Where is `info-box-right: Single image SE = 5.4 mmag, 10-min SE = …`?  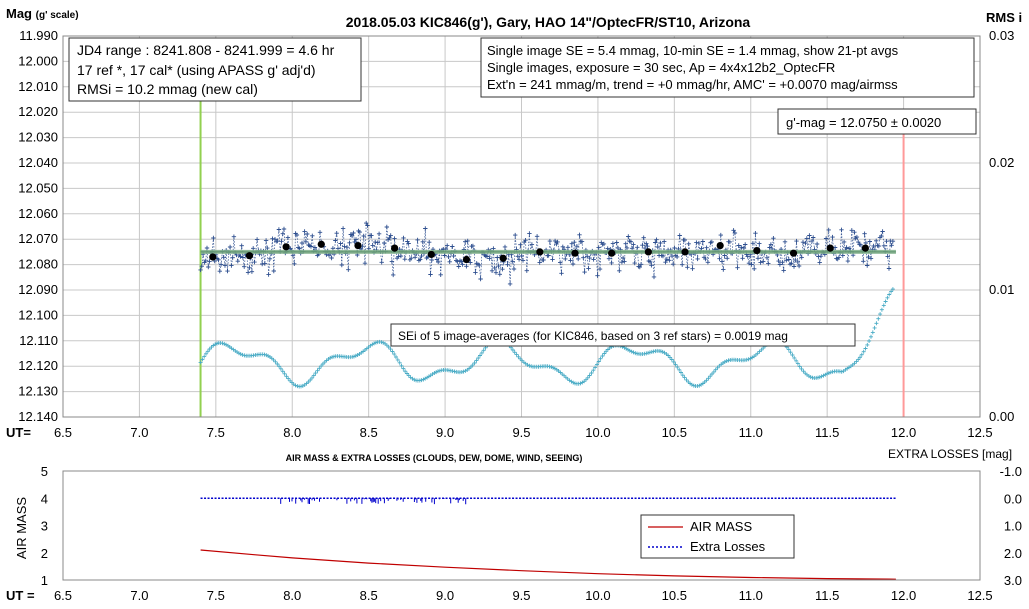 info-box-right: Single image SE = 5.4 mmag, 10-min SE = … is located at coordinates (727, 67).